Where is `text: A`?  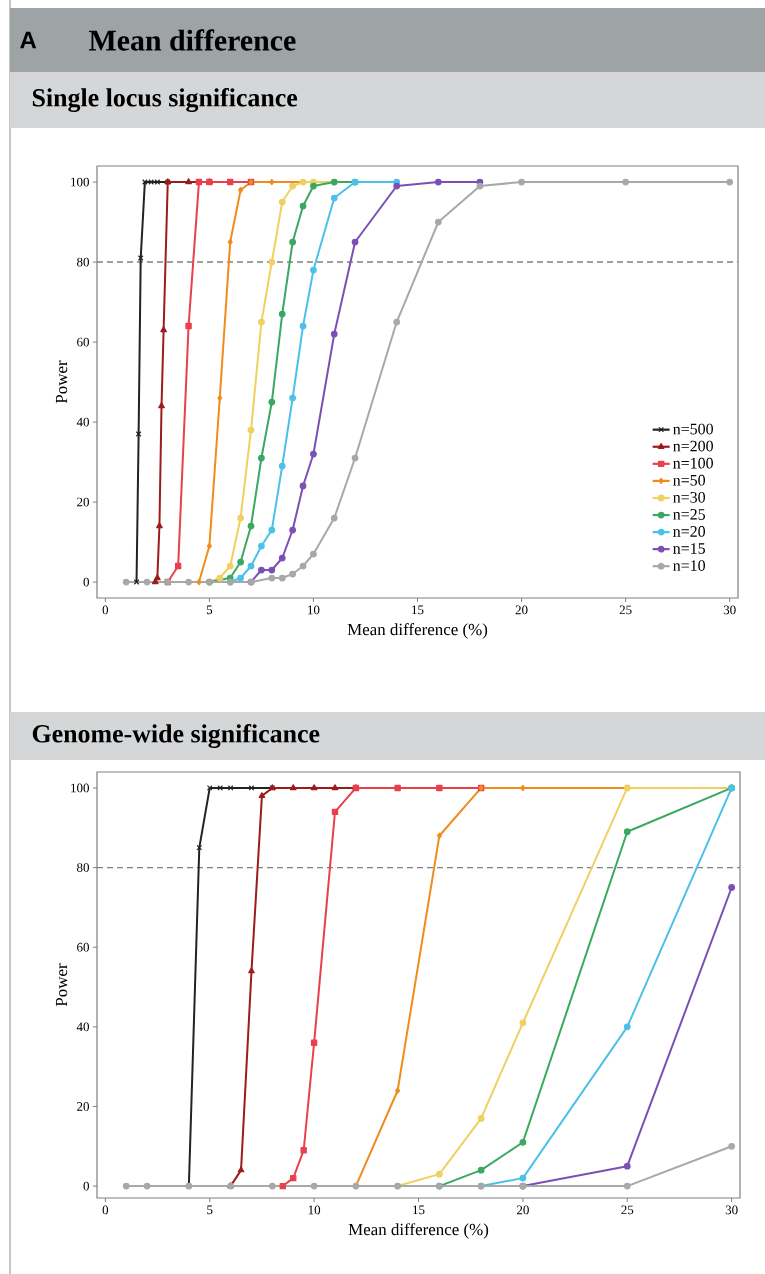
text: A is located at coordinates (28, 40).